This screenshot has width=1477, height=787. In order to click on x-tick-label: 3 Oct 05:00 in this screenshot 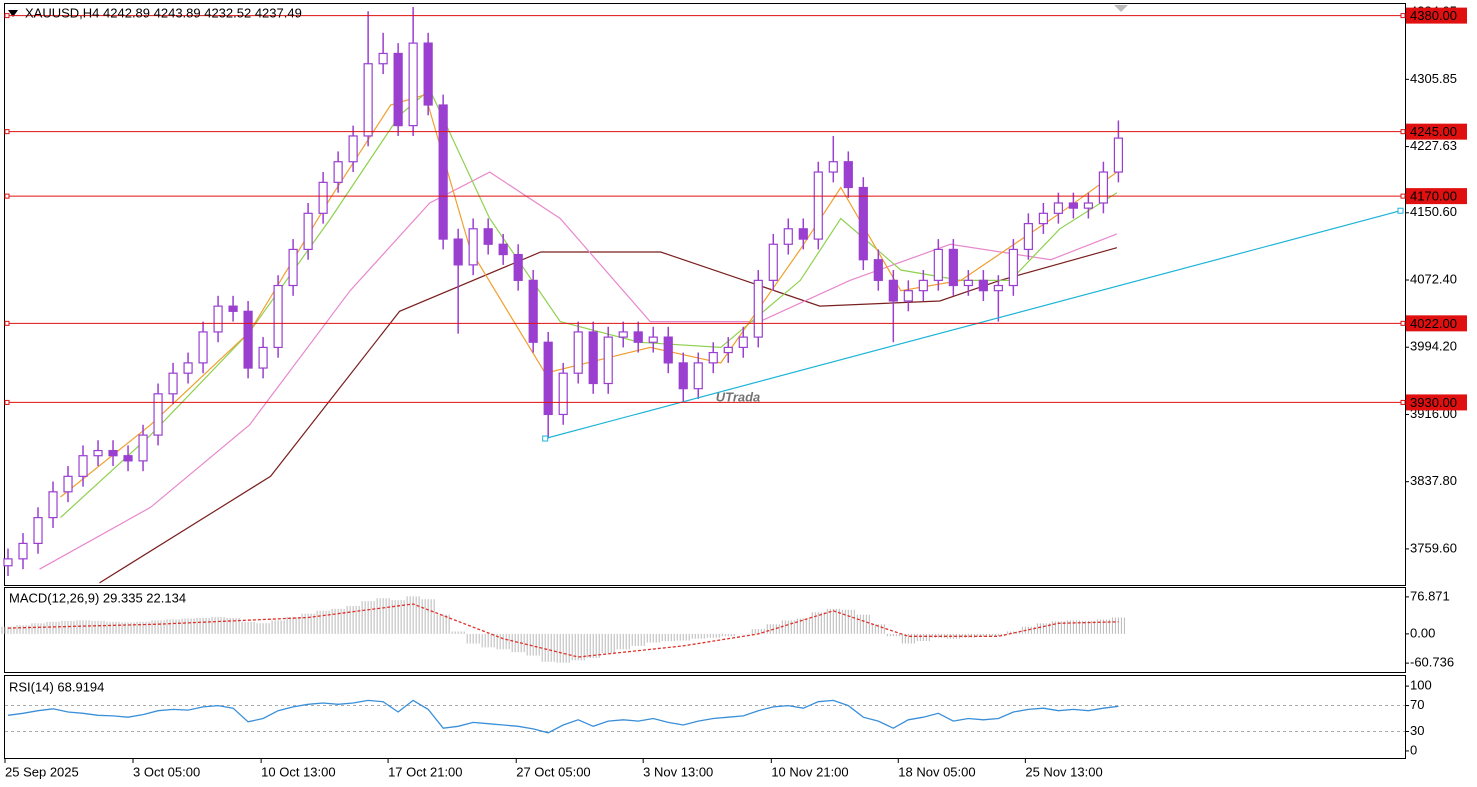, I will do `click(166, 771)`.